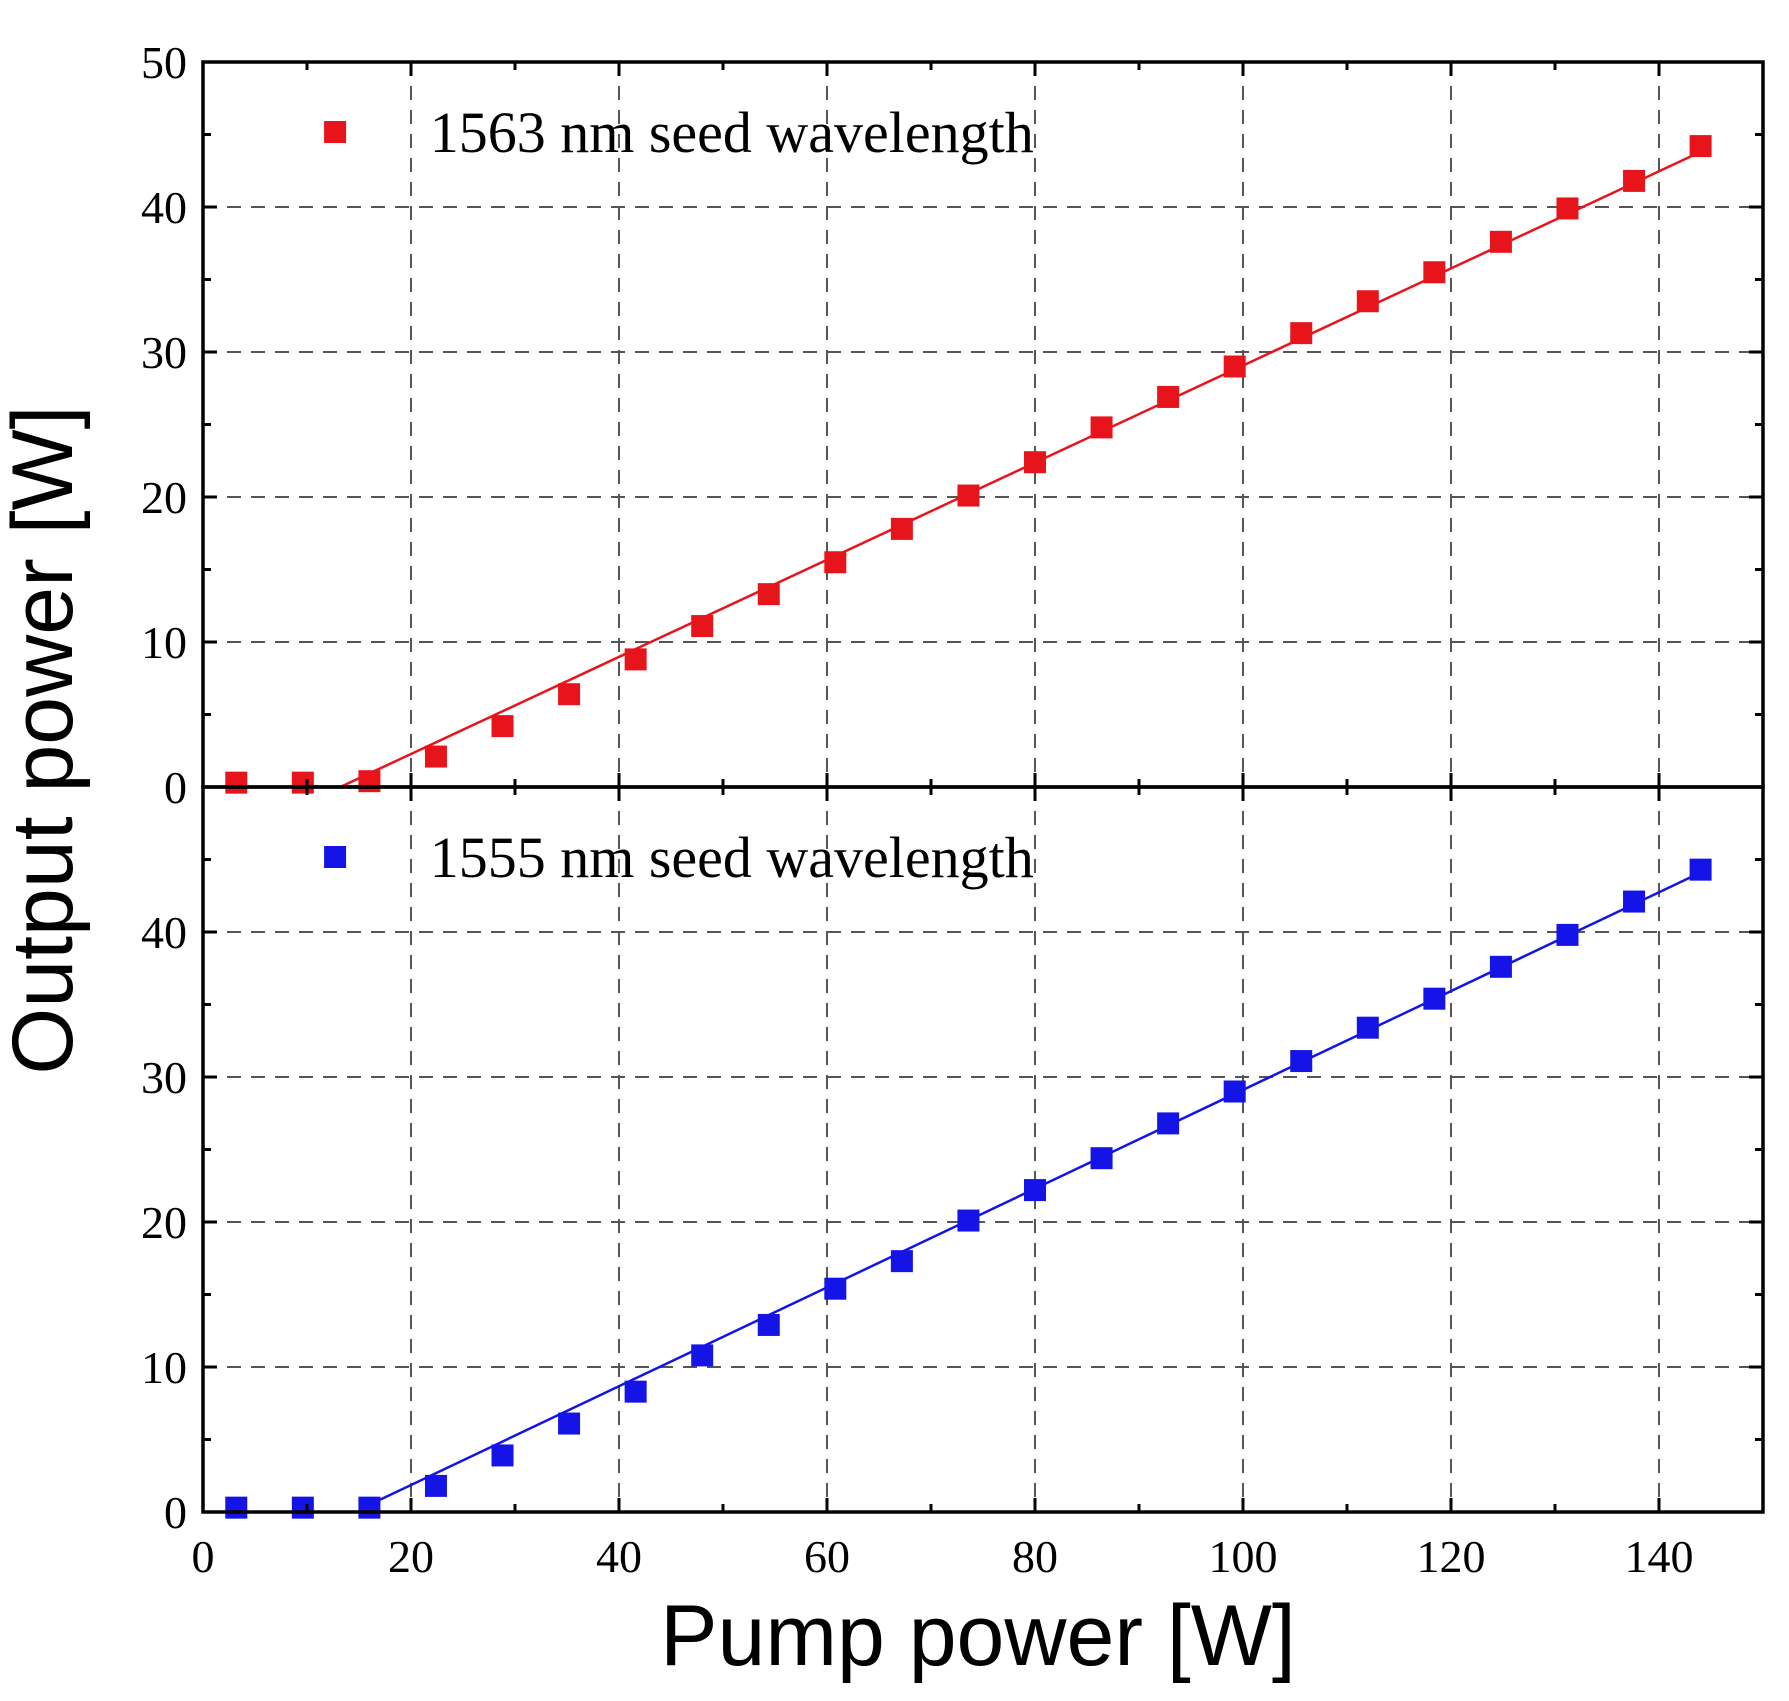  I want to click on x-tick-label: 20, so click(411, 1556).